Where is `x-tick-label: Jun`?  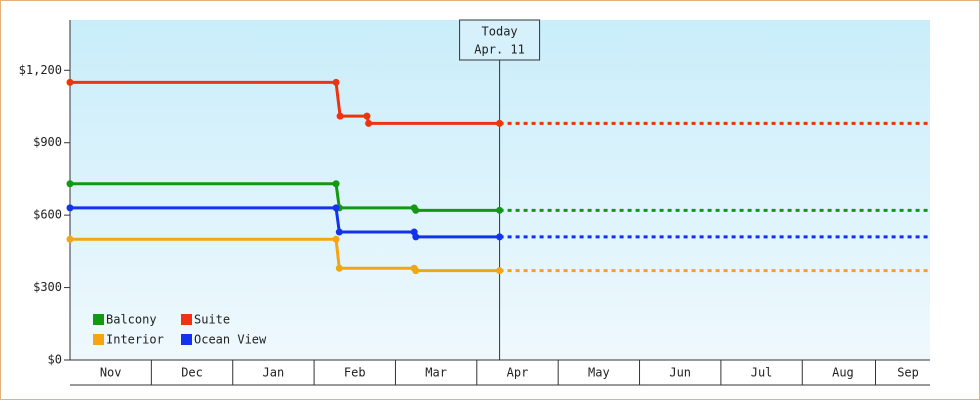
x-tick-label: Jun is located at coordinates (680, 373).